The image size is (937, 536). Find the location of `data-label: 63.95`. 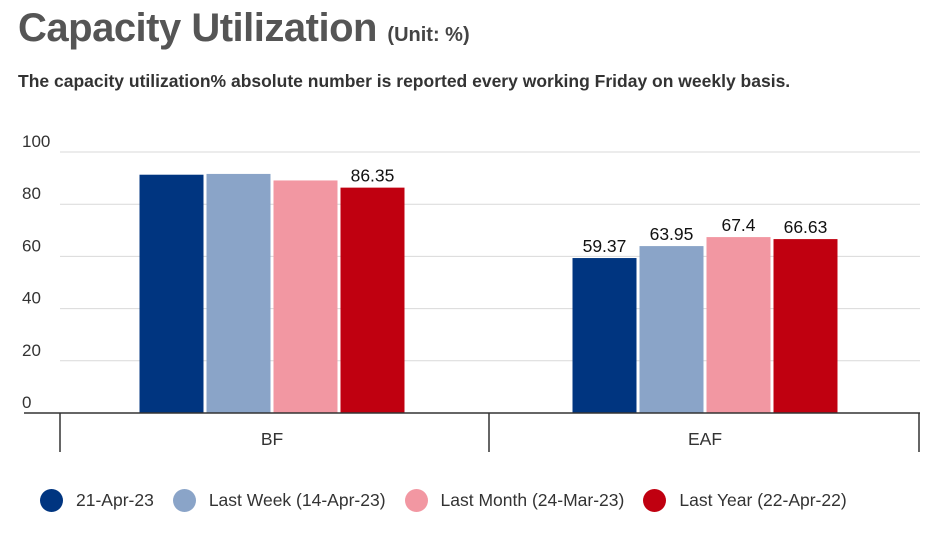

data-label: 63.95 is located at coordinates (672, 234).